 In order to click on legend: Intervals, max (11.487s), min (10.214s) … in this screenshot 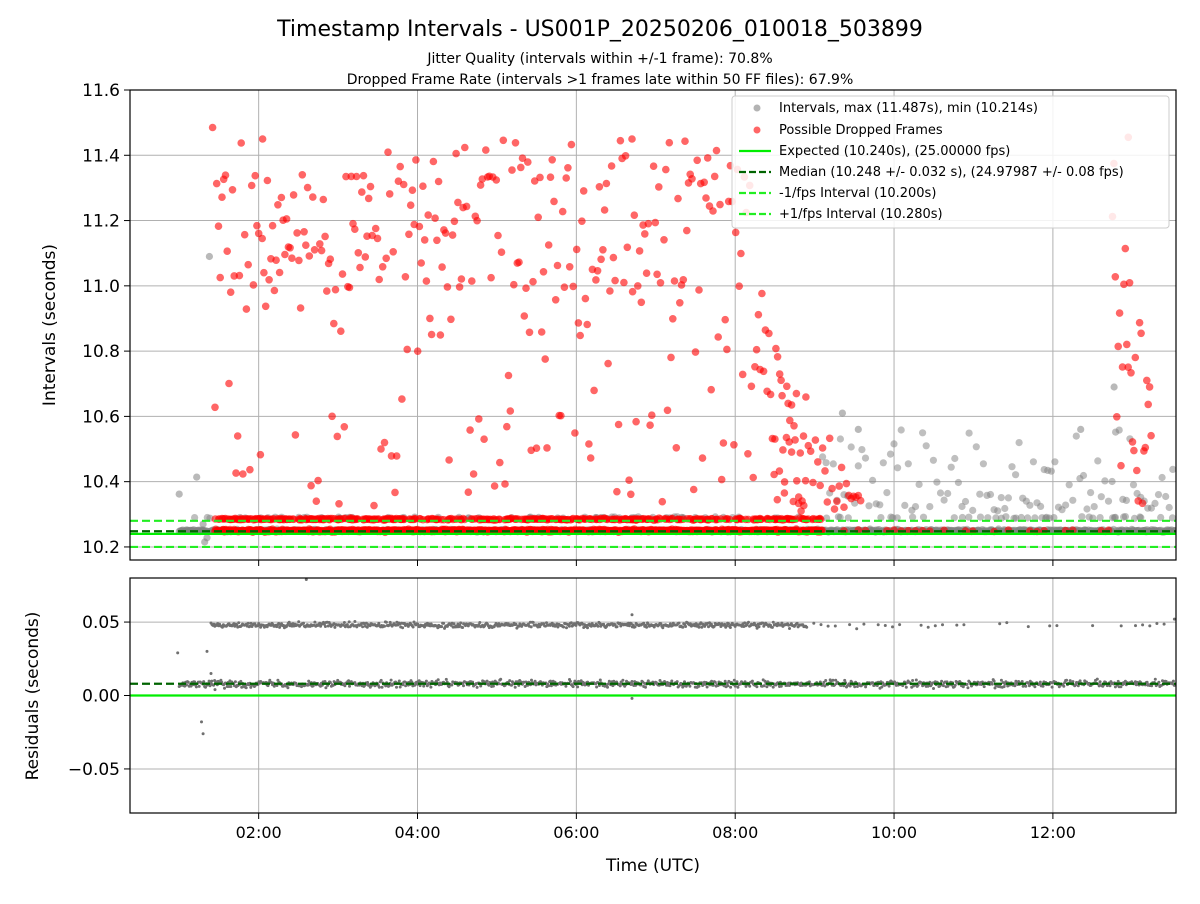, I will do `click(950, 162)`.